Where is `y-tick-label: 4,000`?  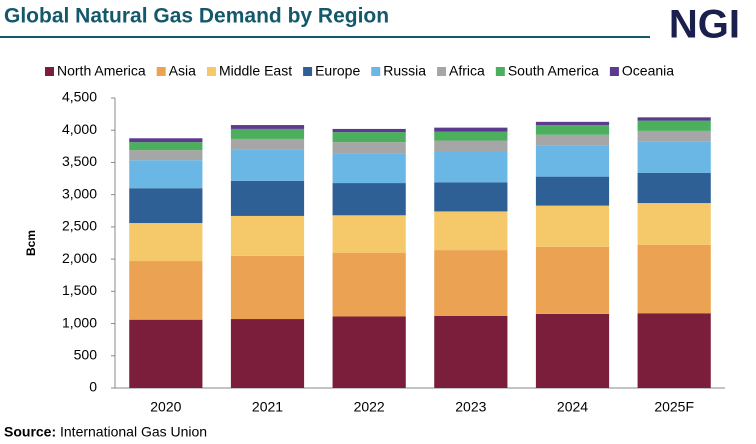
y-tick-label: 4,000 is located at coordinates (79, 129).